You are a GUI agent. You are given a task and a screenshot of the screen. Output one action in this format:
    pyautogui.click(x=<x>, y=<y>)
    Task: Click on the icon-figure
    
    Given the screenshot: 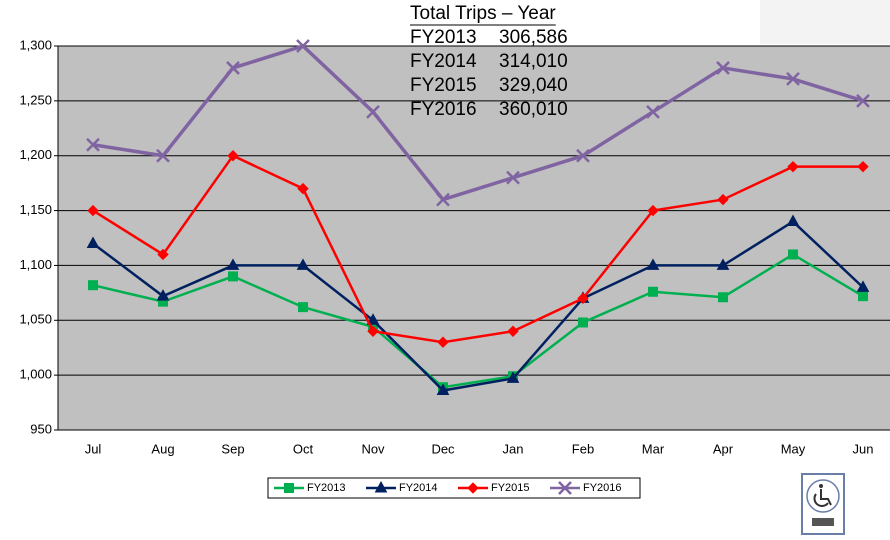 What is the action you would take?
    pyautogui.click(x=822, y=498)
    